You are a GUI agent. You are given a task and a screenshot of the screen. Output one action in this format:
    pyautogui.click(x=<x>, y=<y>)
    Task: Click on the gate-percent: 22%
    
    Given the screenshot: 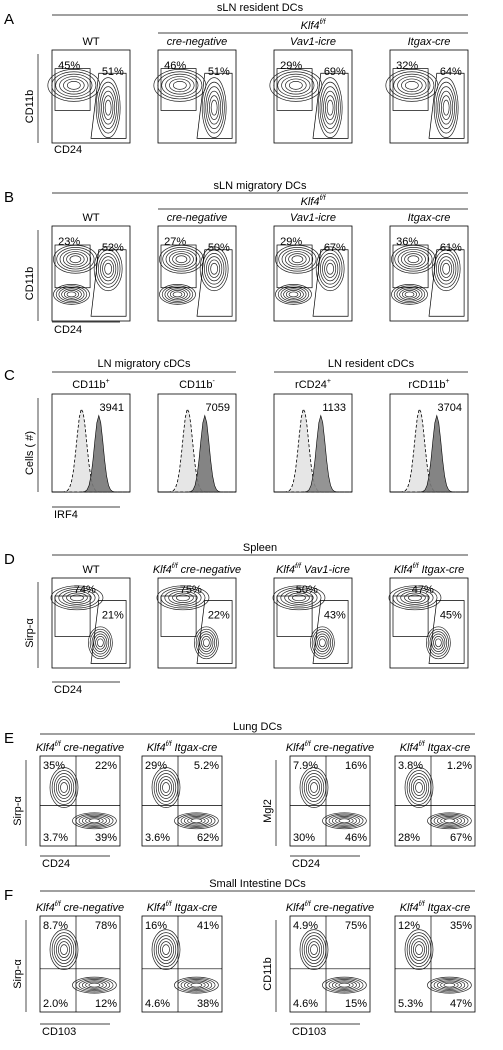 What is the action you would take?
    pyautogui.click(x=219, y=616)
    